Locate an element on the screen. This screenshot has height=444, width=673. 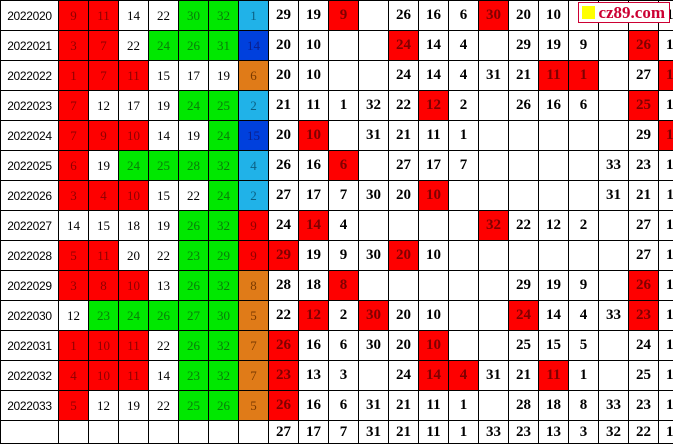
number-cell: 15 is located at coordinates (553, 346).